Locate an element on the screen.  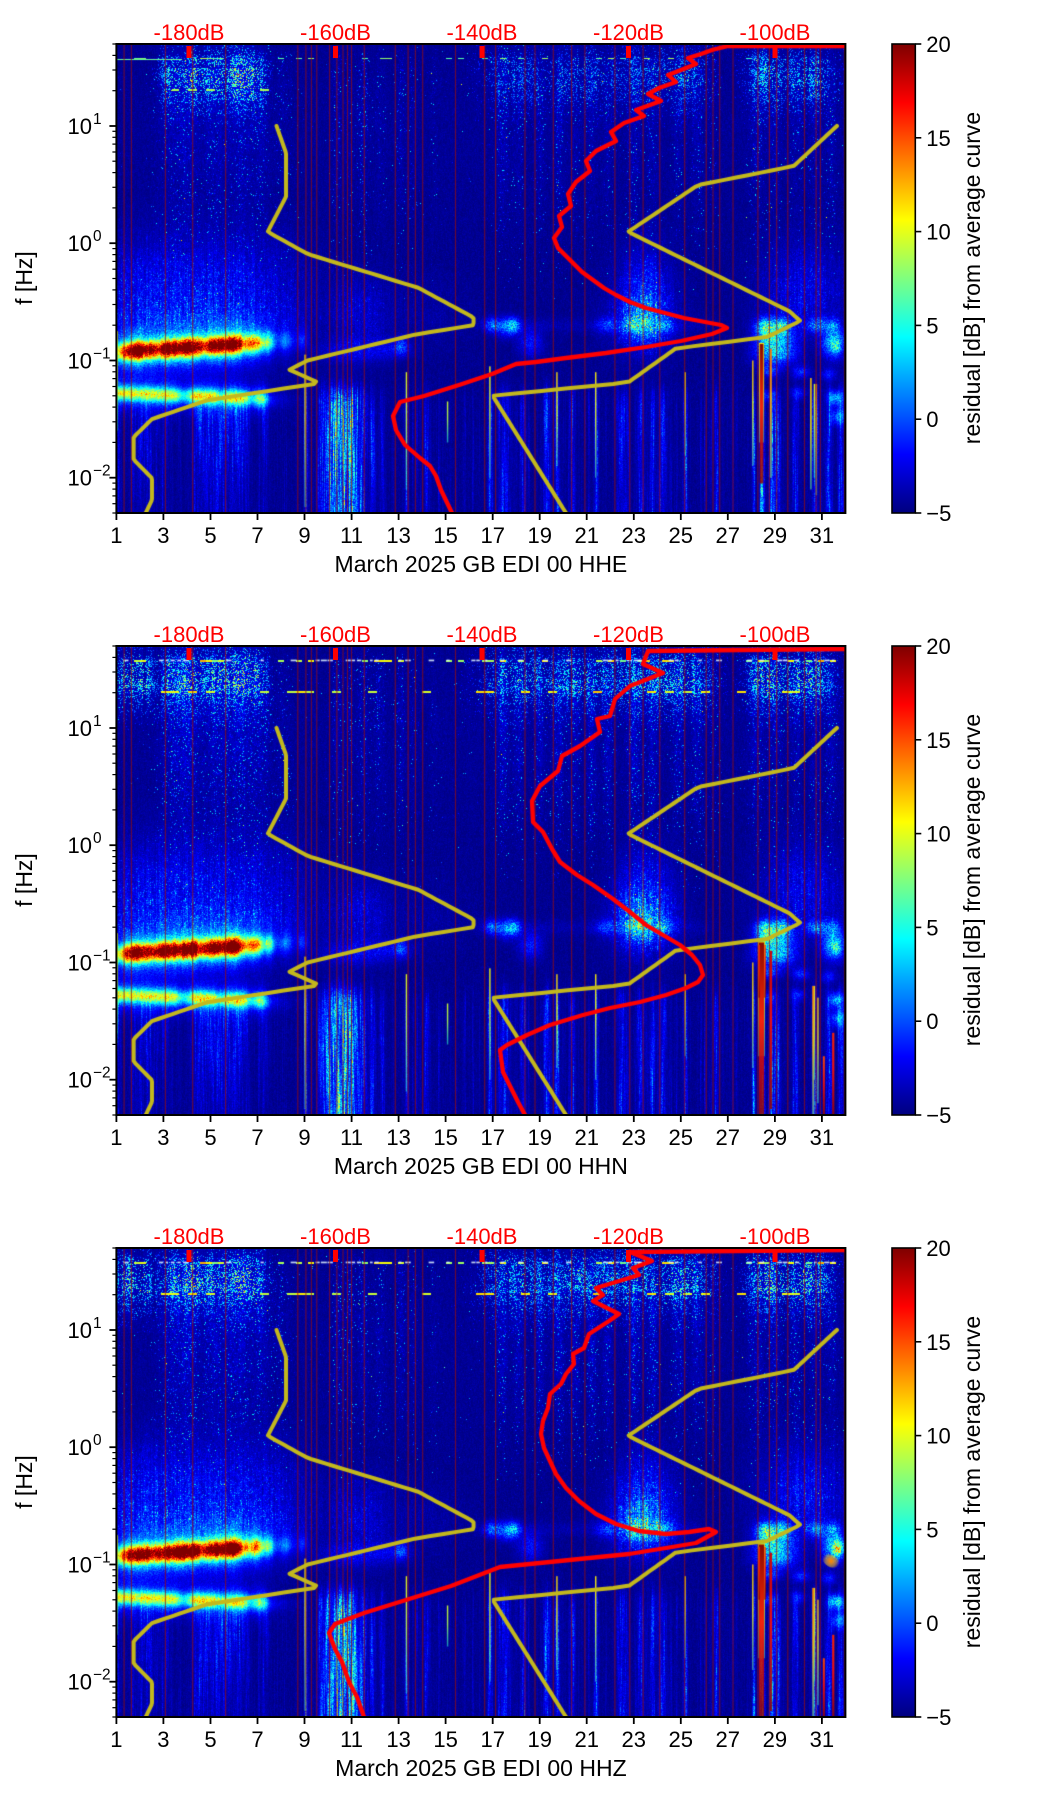
svg-text: 25 is located at coordinates (681, 1137).